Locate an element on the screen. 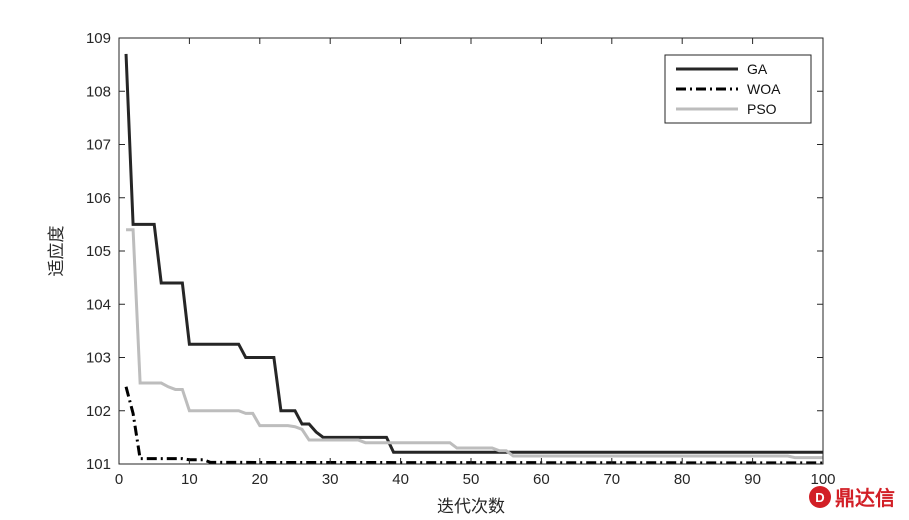  x-tick-label: 30 is located at coordinates (330, 479).